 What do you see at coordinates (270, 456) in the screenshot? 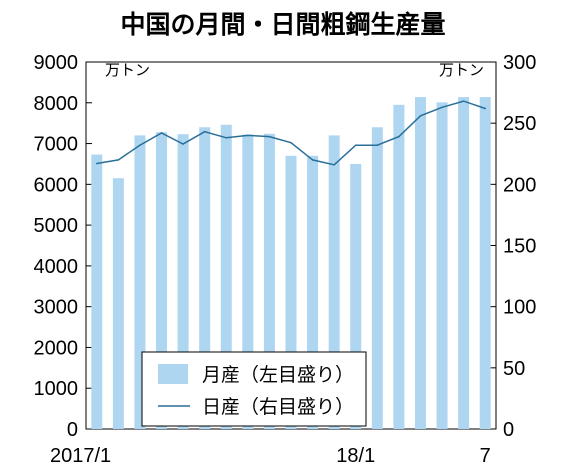
I see `x-axis: 2017/1 18/1 7` at bounding box center [270, 456].